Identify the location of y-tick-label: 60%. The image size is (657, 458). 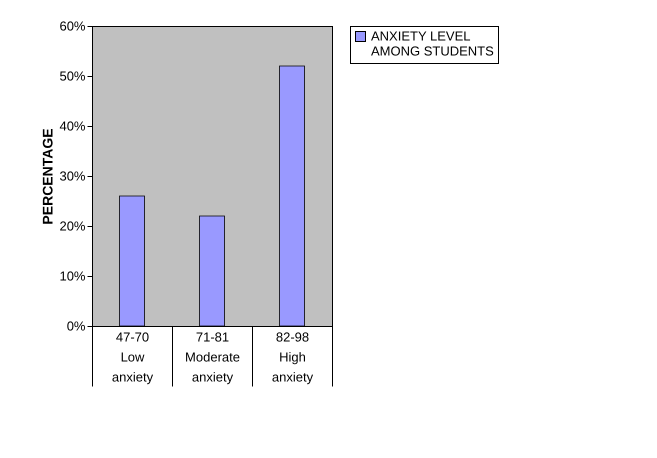
(72, 26).